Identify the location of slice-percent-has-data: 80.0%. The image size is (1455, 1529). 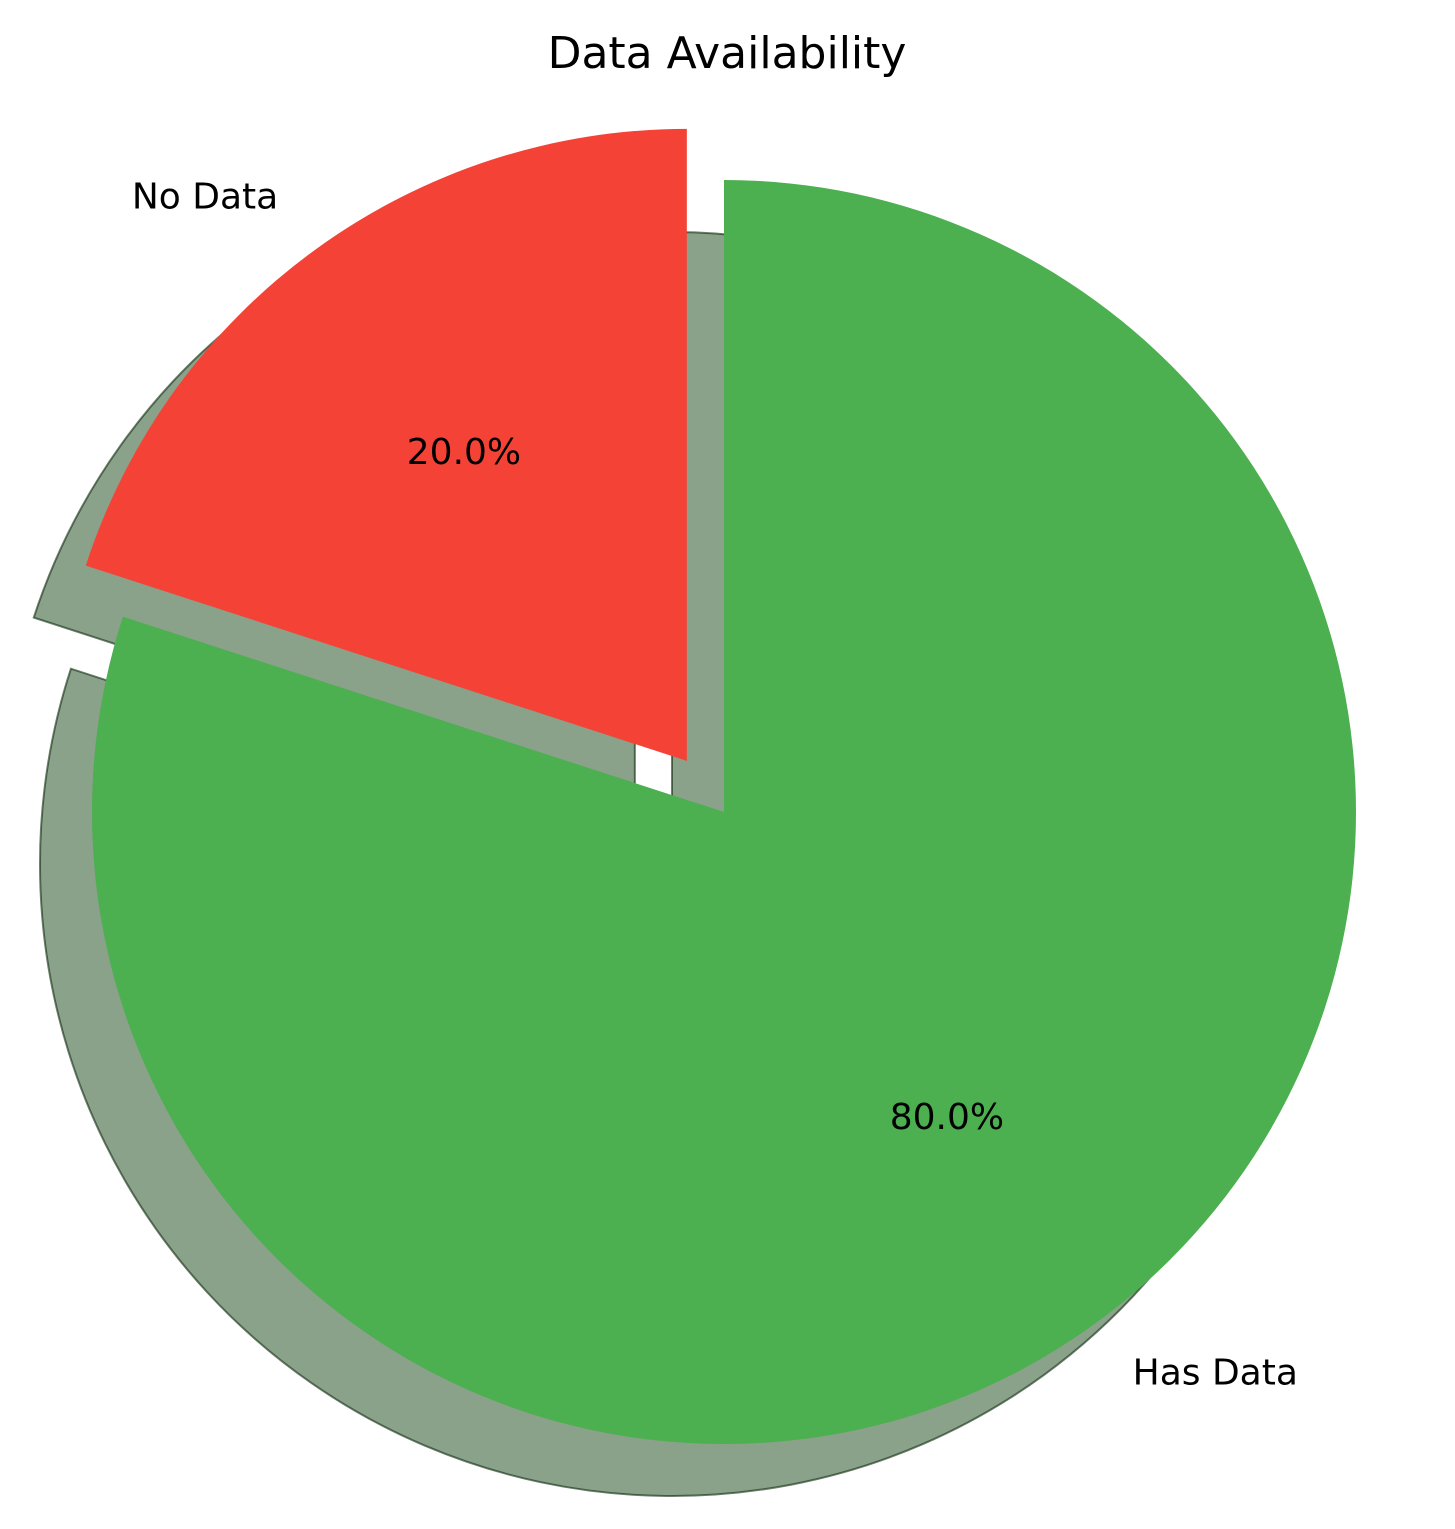
(947, 1117).